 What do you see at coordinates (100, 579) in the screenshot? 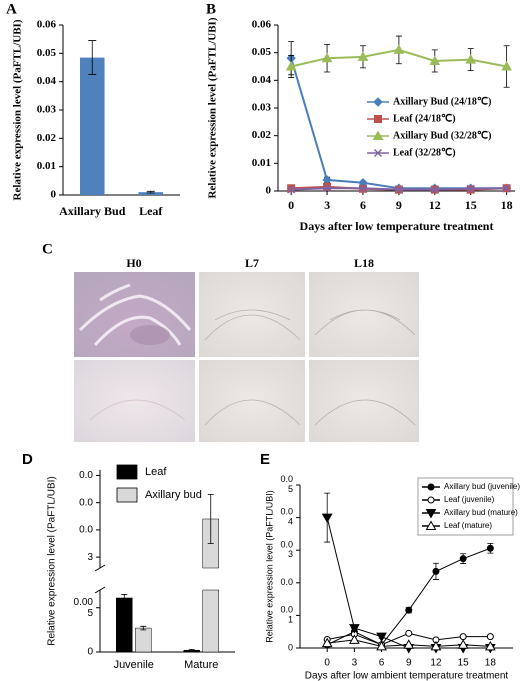
I see `axis-break` at bounding box center [100, 579].